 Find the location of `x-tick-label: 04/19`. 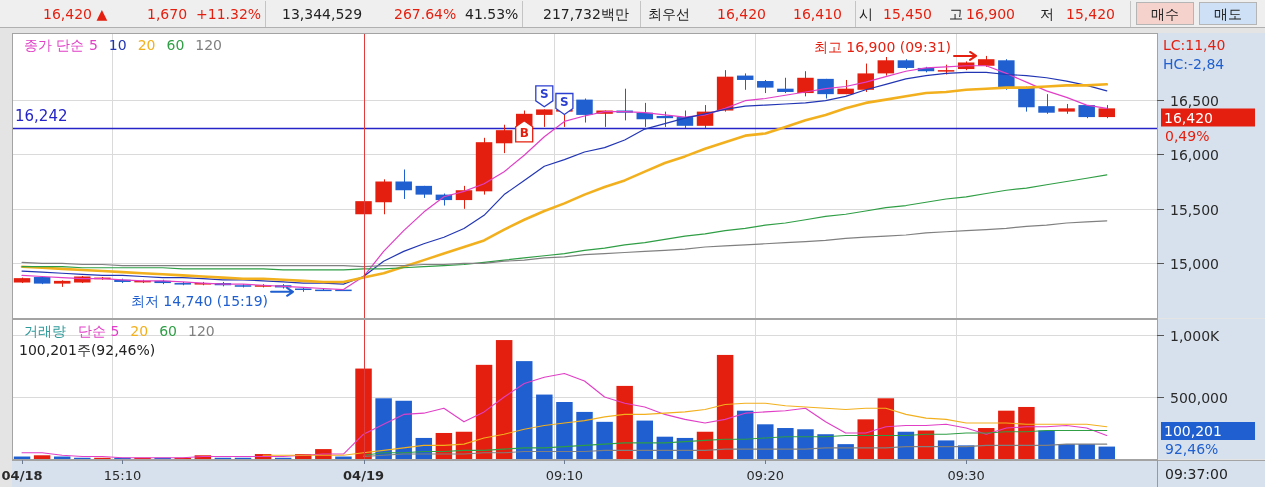

x-tick-label: 04/19 is located at coordinates (363, 474).